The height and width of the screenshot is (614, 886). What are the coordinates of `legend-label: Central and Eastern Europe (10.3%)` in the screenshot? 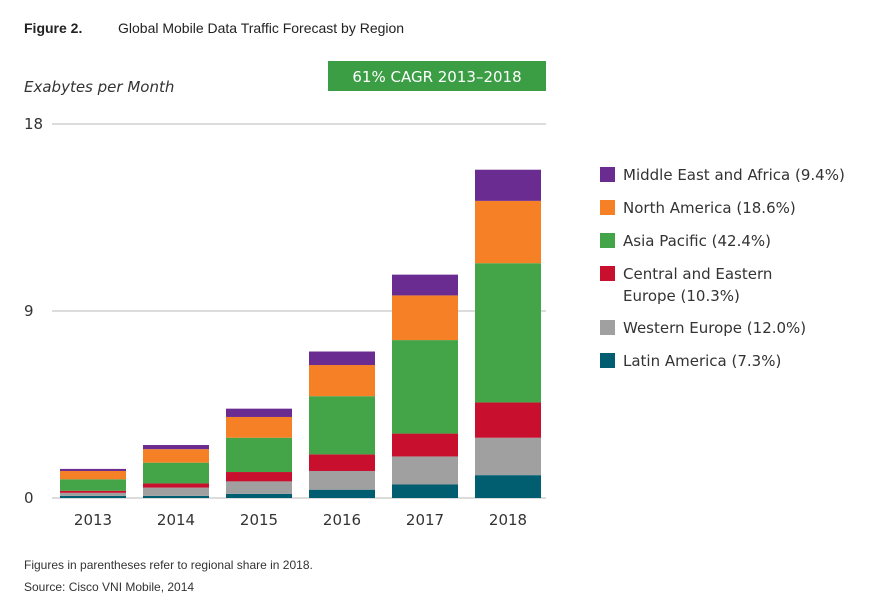 It's located at (697, 285).